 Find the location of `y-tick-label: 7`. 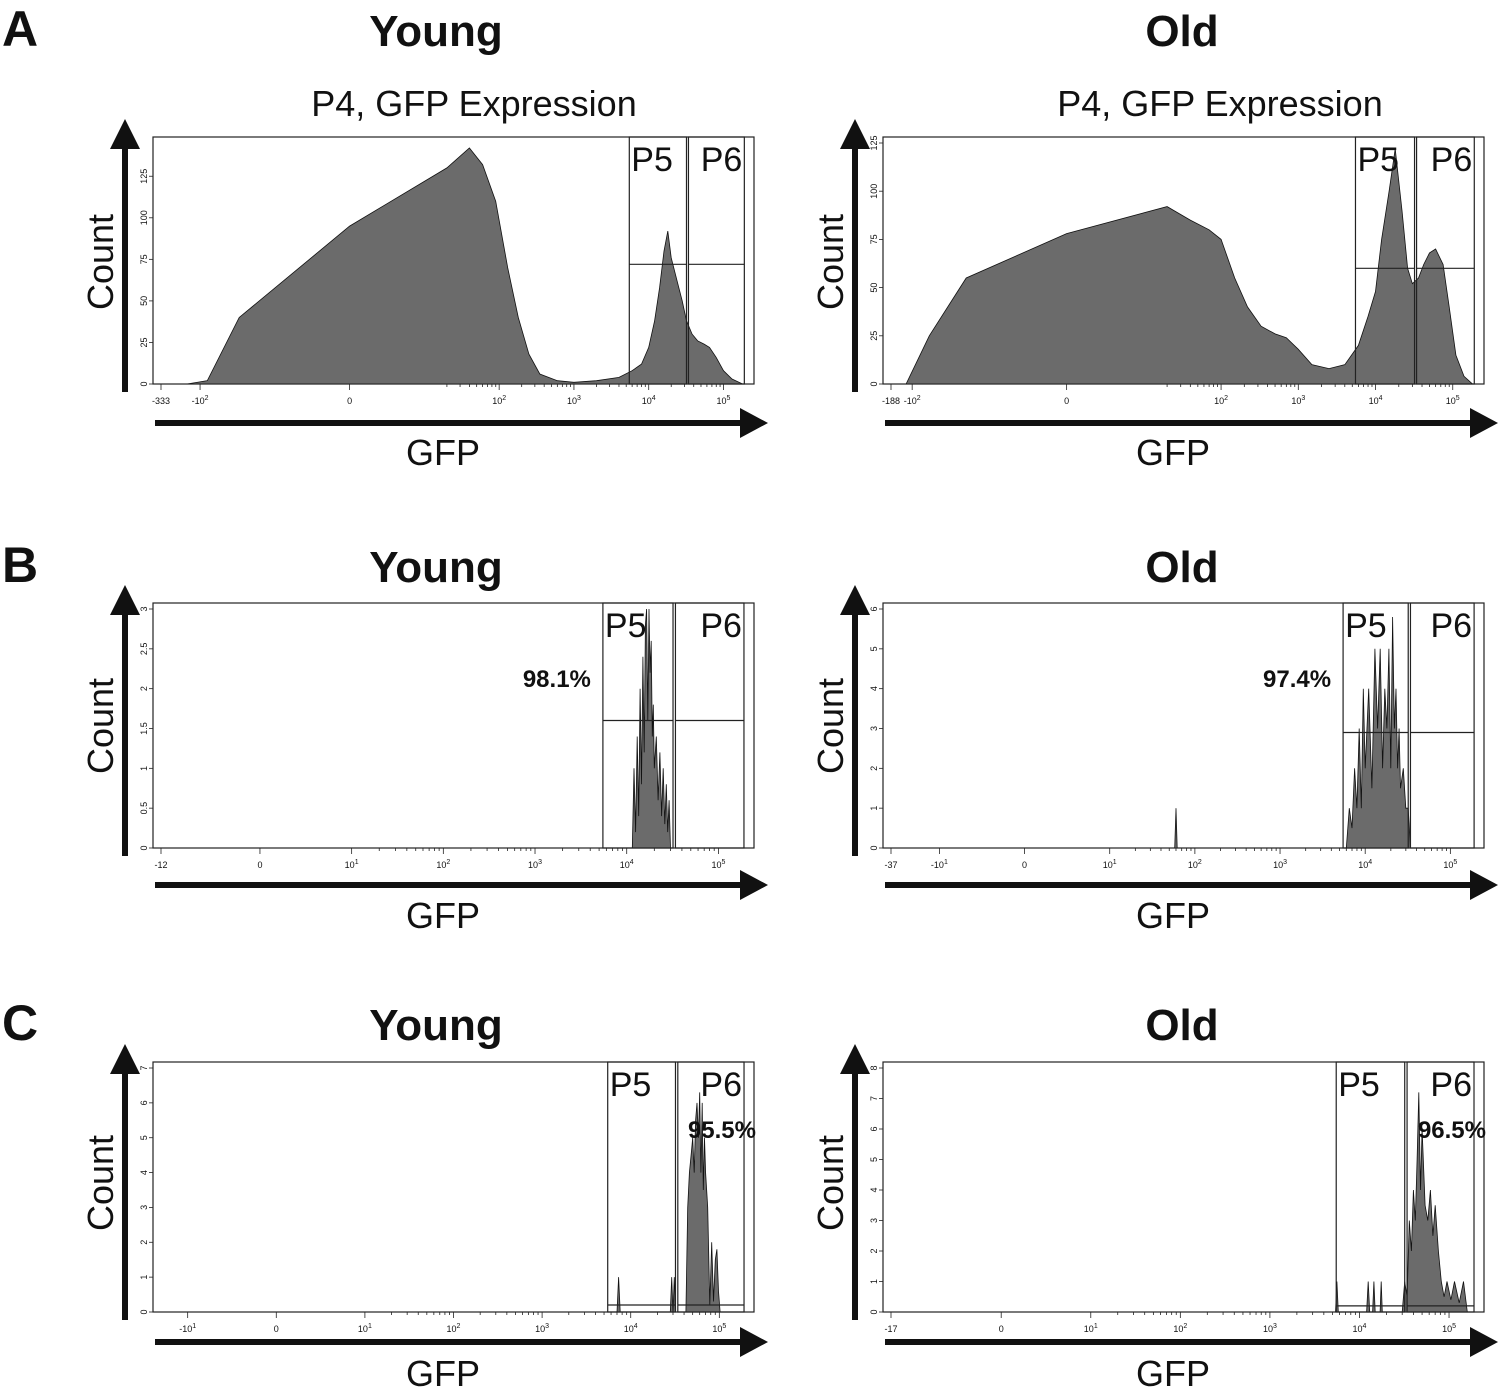

y-tick-label: 7 is located at coordinates (144, 1067).